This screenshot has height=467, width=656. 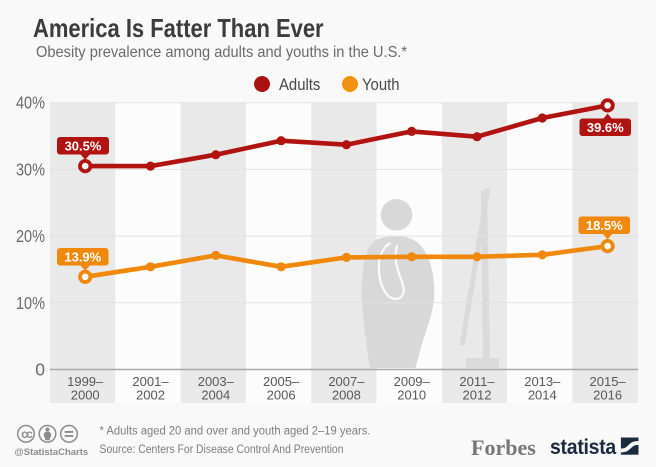 What do you see at coordinates (477, 395) in the screenshot?
I see `svg-text: 2012` at bounding box center [477, 395].